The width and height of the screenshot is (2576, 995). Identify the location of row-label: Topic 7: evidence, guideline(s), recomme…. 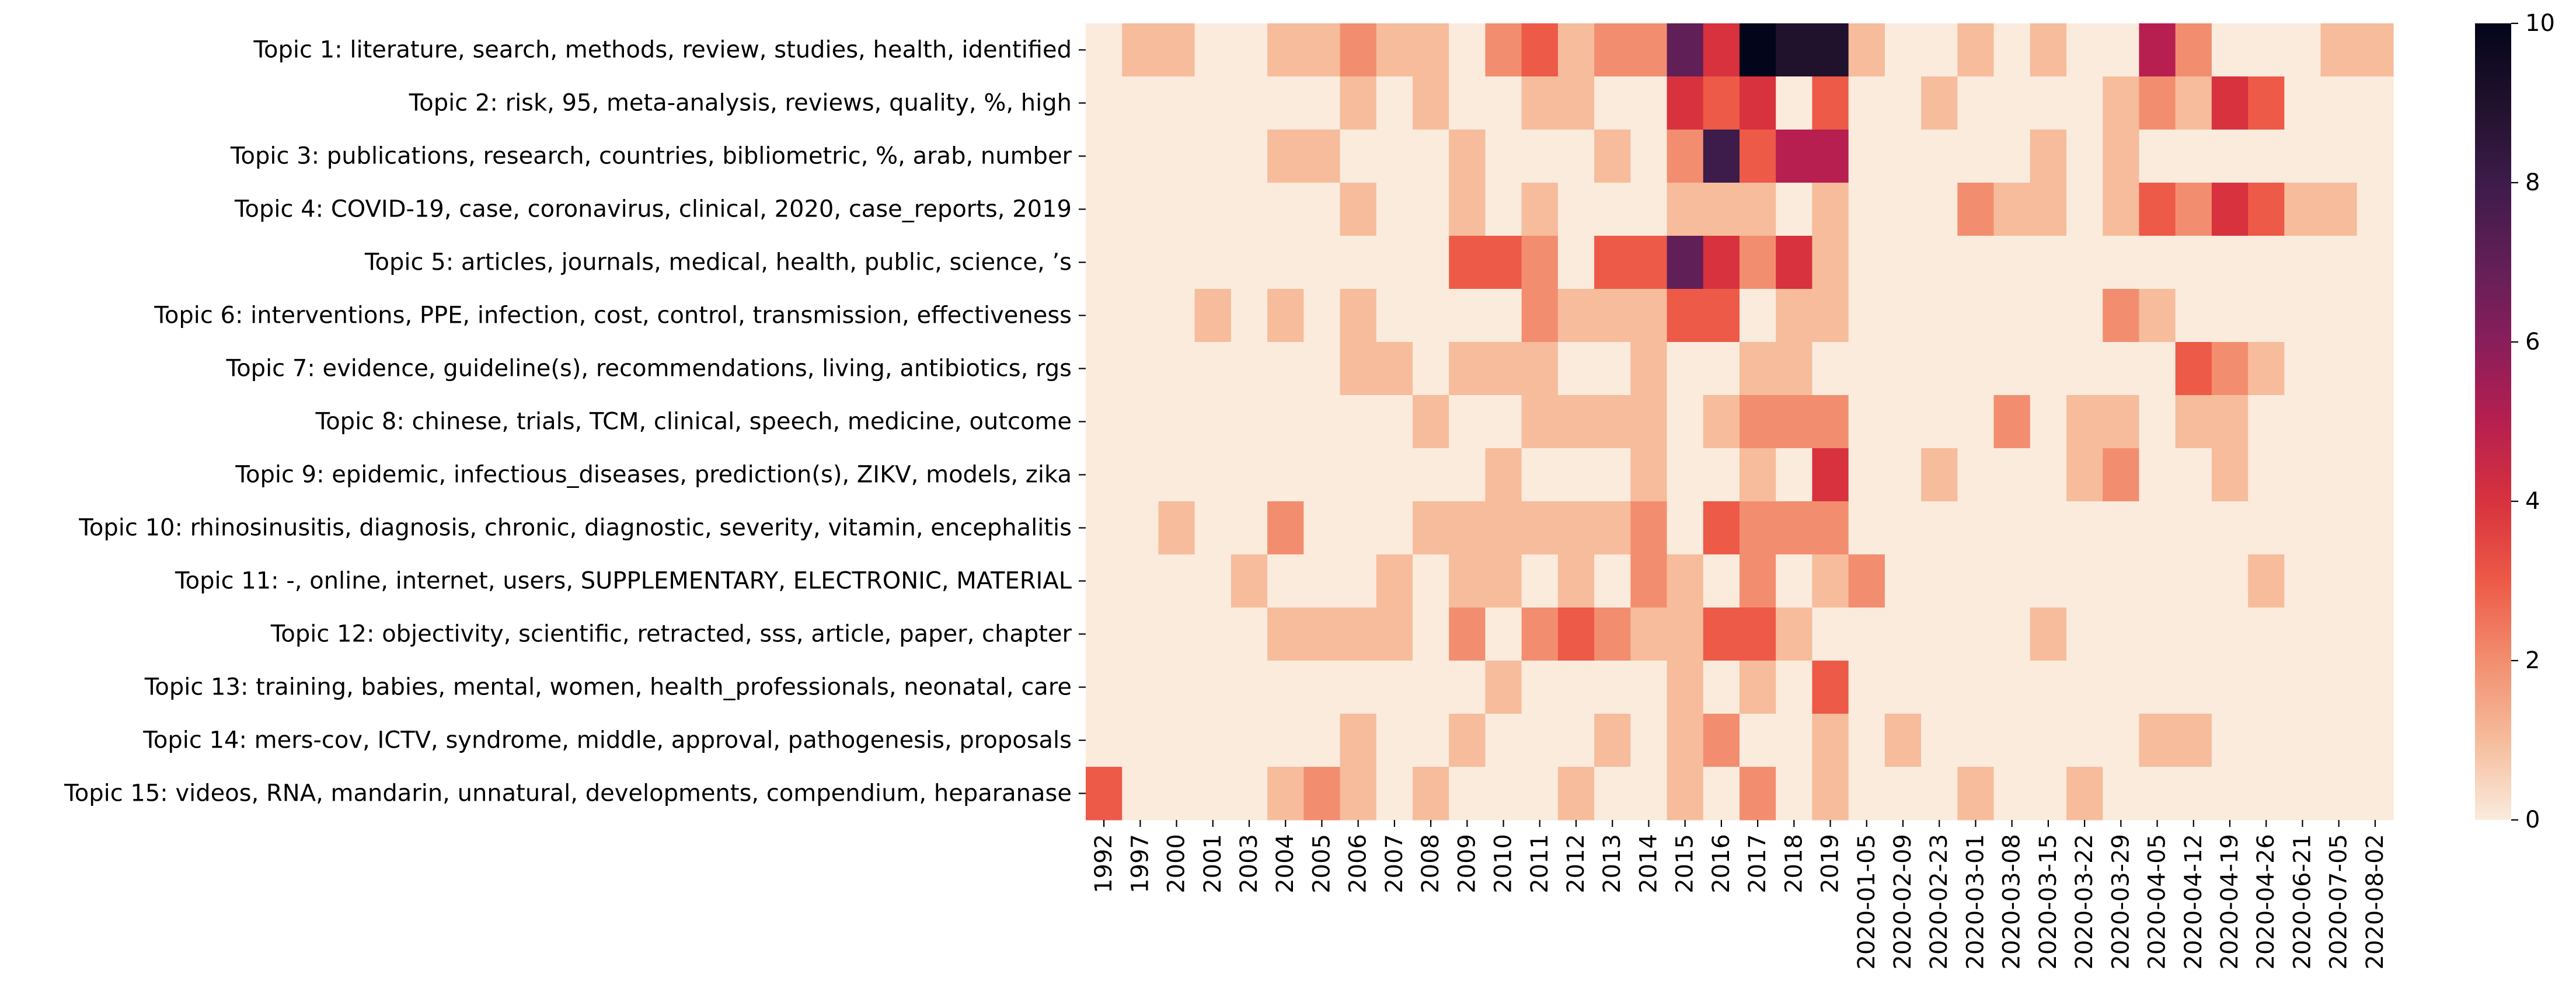
(649, 368).